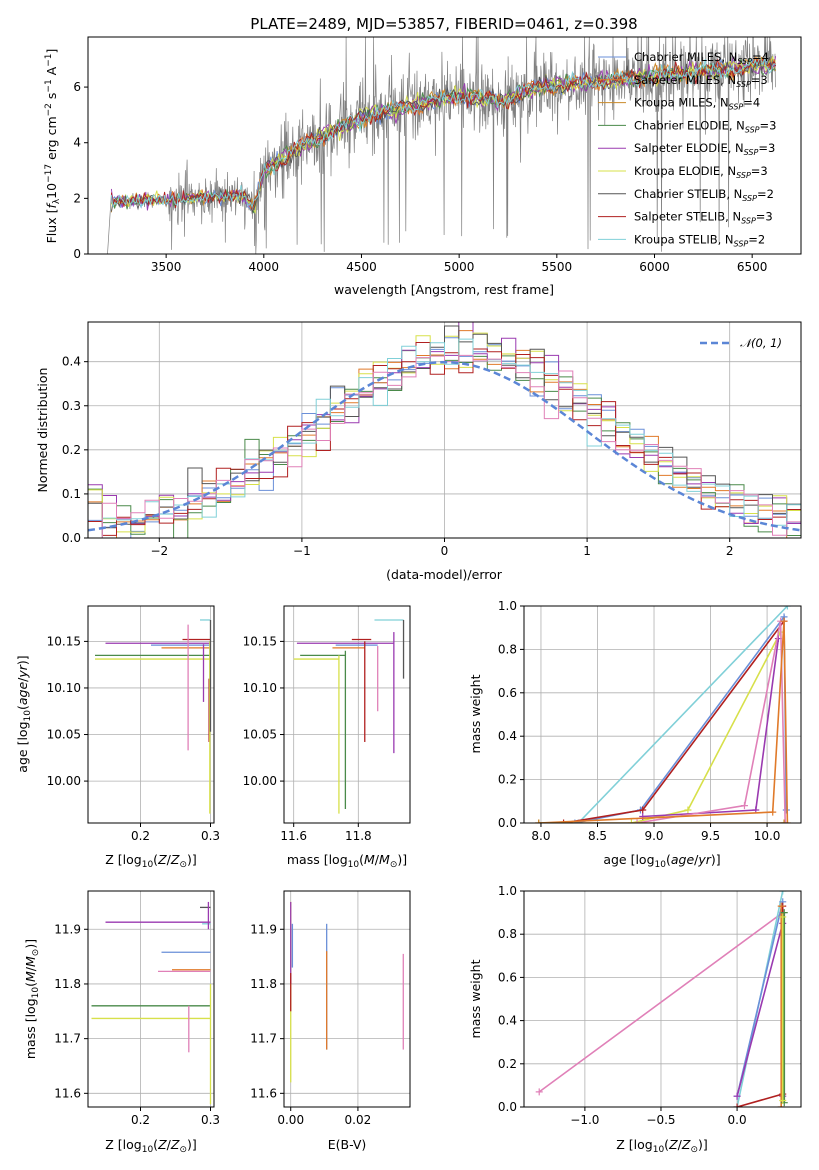 The width and height of the screenshot is (819, 1170). What do you see at coordinates (730, 551) in the screenshot?
I see `x-tick-label: 2` at bounding box center [730, 551].